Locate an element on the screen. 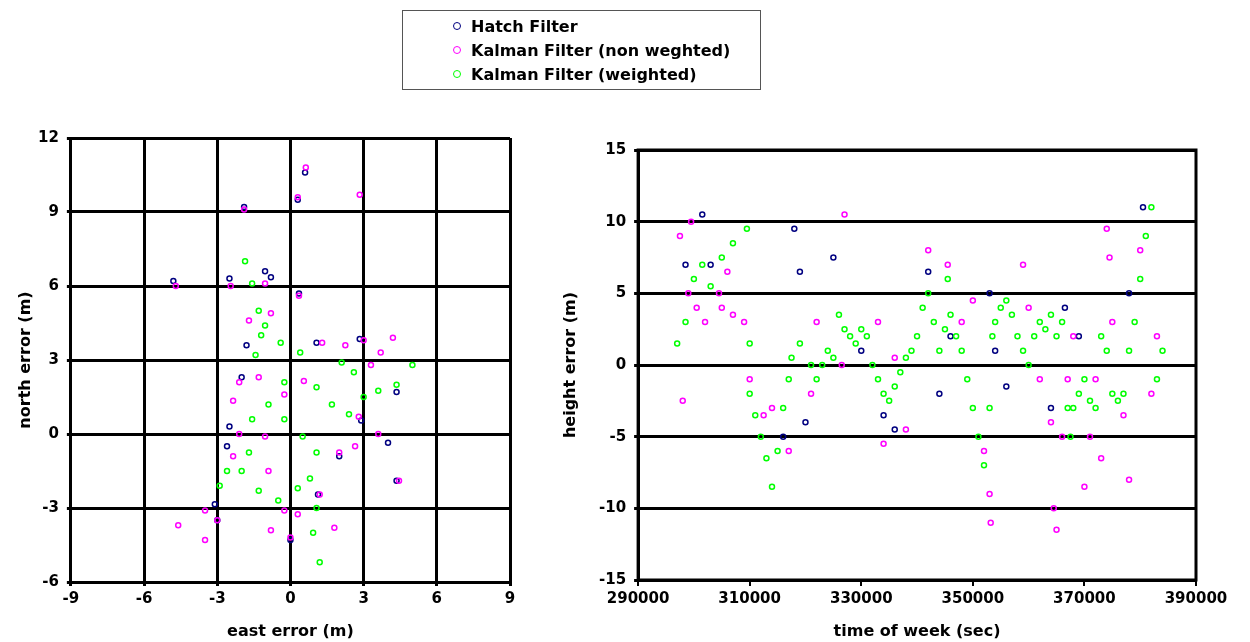 The height and width of the screenshot is (642, 1250). y-tick-label: 9 is located at coordinates (53, 210).